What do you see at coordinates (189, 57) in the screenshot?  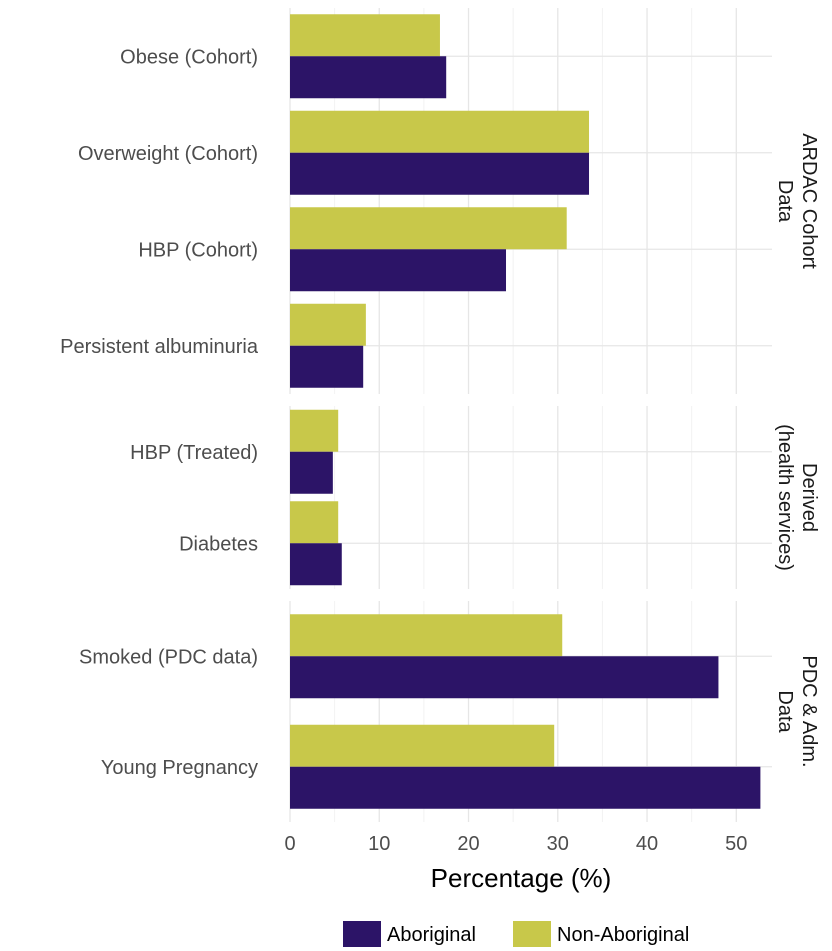 I see `category-label: Obese (Cohort)` at bounding box center [189, 57].